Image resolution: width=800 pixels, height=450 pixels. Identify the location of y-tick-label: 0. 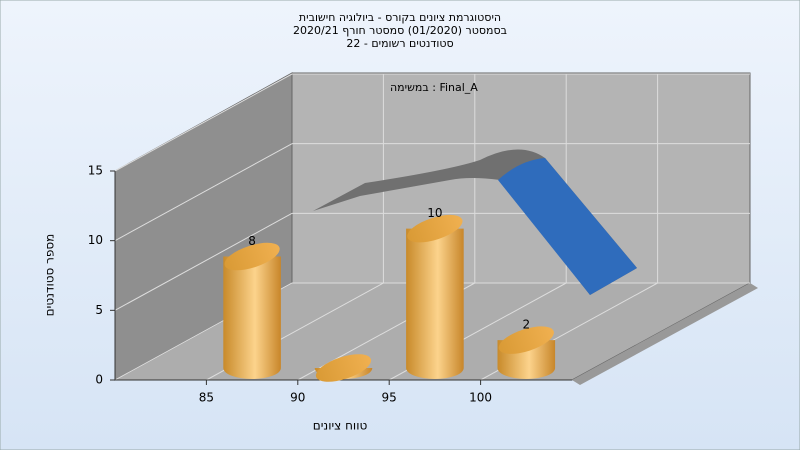
(99, 380).